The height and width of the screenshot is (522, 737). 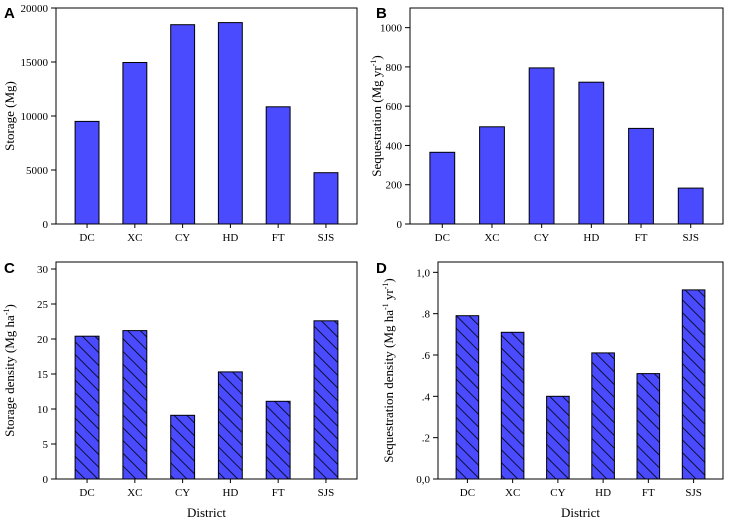 I want to click on y-tick-label: 20000, so click(x=35, y=9).